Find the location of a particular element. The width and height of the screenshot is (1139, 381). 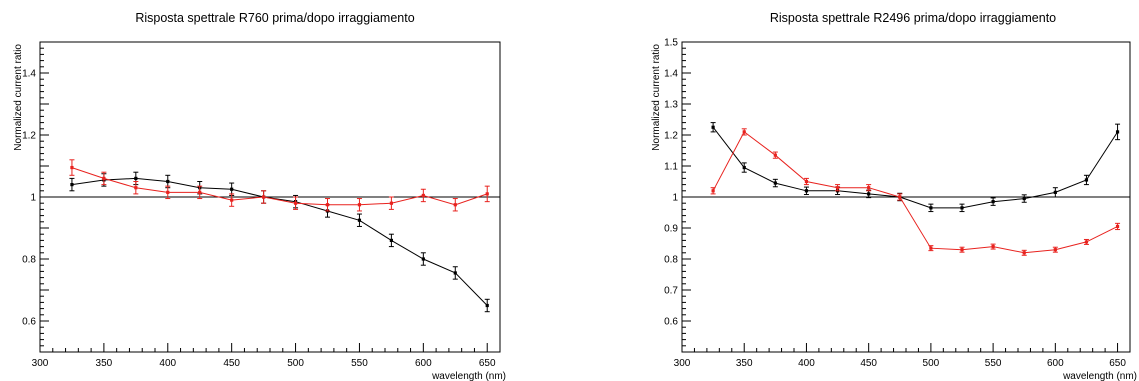

x-axis-label-2: wavelength (nm) is located at coordinates (1099, 376).